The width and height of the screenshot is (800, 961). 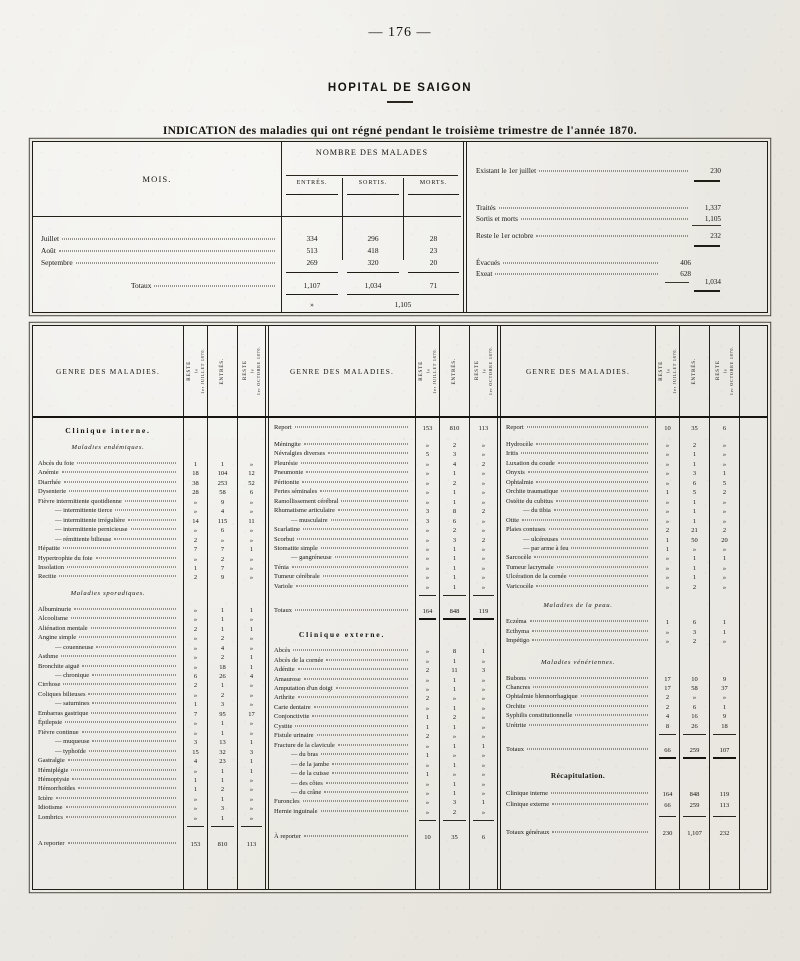 I want to click on table-row: Ictère, so click(x=108, y=799).